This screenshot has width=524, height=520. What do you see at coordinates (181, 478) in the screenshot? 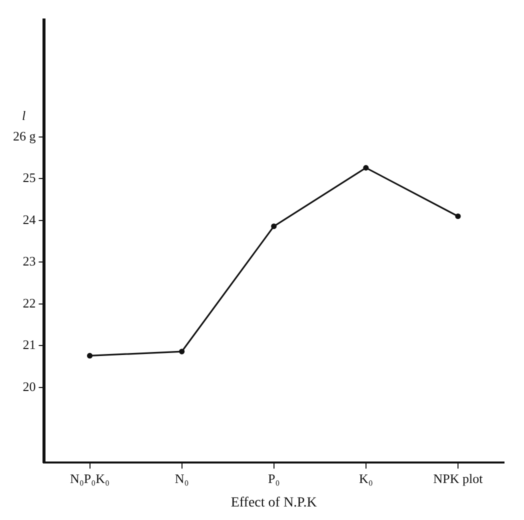
I see `x-tick-label: N₀` at bounding box center [181, 478].